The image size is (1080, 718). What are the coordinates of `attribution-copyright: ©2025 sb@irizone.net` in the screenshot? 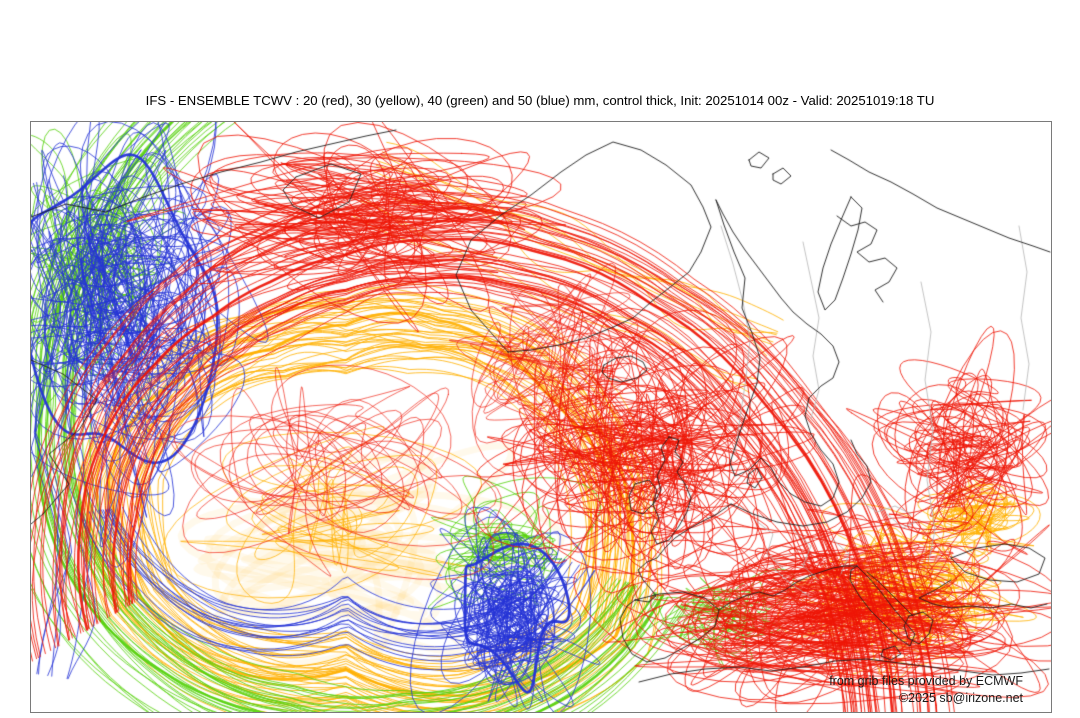 It's located at (960, 698).